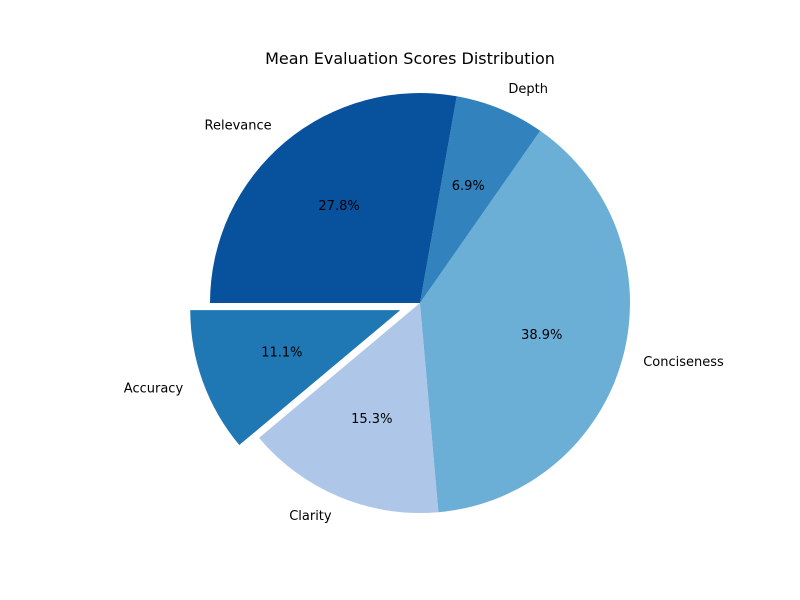 The width and height of the screenshot is (800, 600). Describe the element at coordinates (371, 419) in the screenshot. I see `pct-label-clarity: 15.3%` at that location.